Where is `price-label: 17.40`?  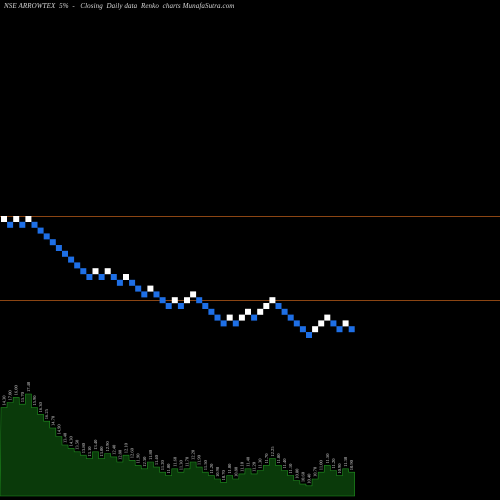 price-label: 17.40 is located at coordinates (28, 386).